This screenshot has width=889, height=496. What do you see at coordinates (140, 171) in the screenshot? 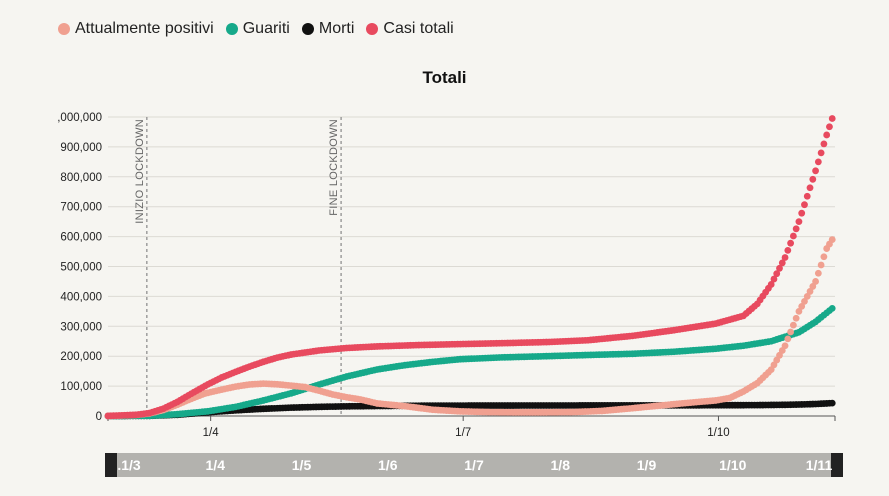
I see `lockdown-label: INIZIO LOCKDOWN` at bounding box center [140, 171].